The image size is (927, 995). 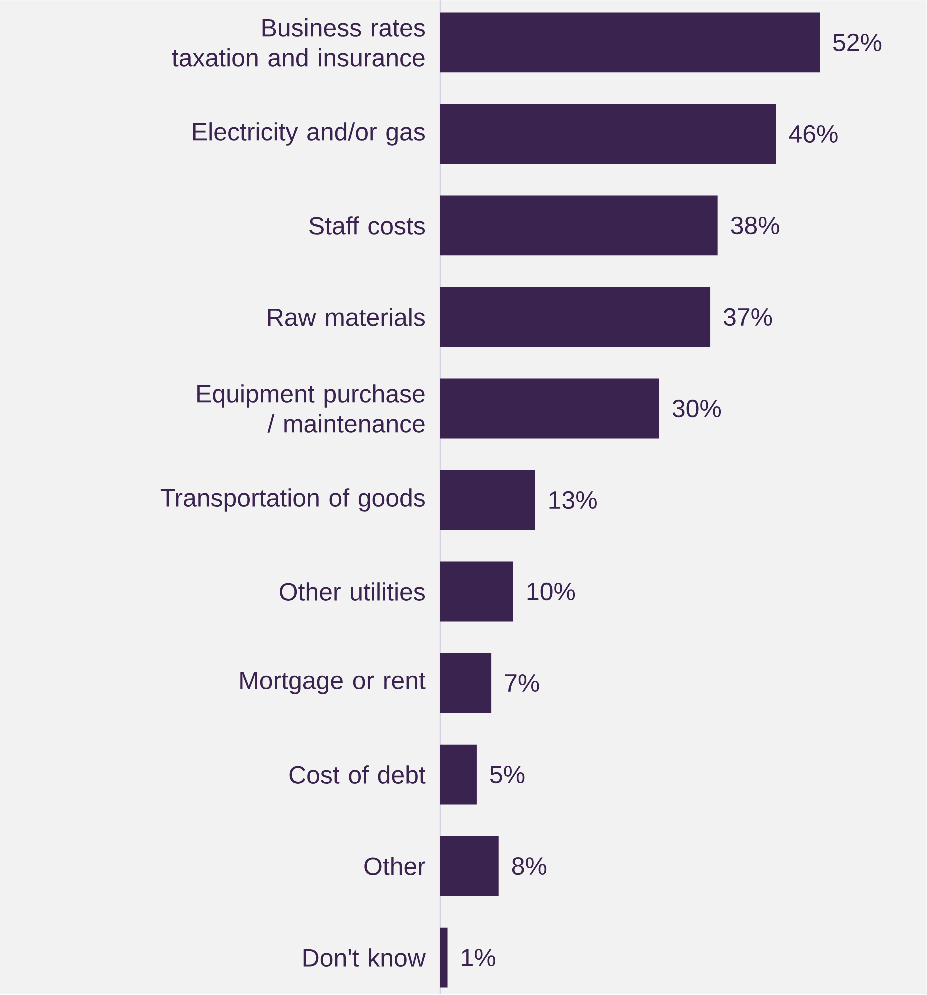 What do you see at coordinates (552, 591) in the screenshot?
I see `data-label: 10%` at bounding box center [552, 591].